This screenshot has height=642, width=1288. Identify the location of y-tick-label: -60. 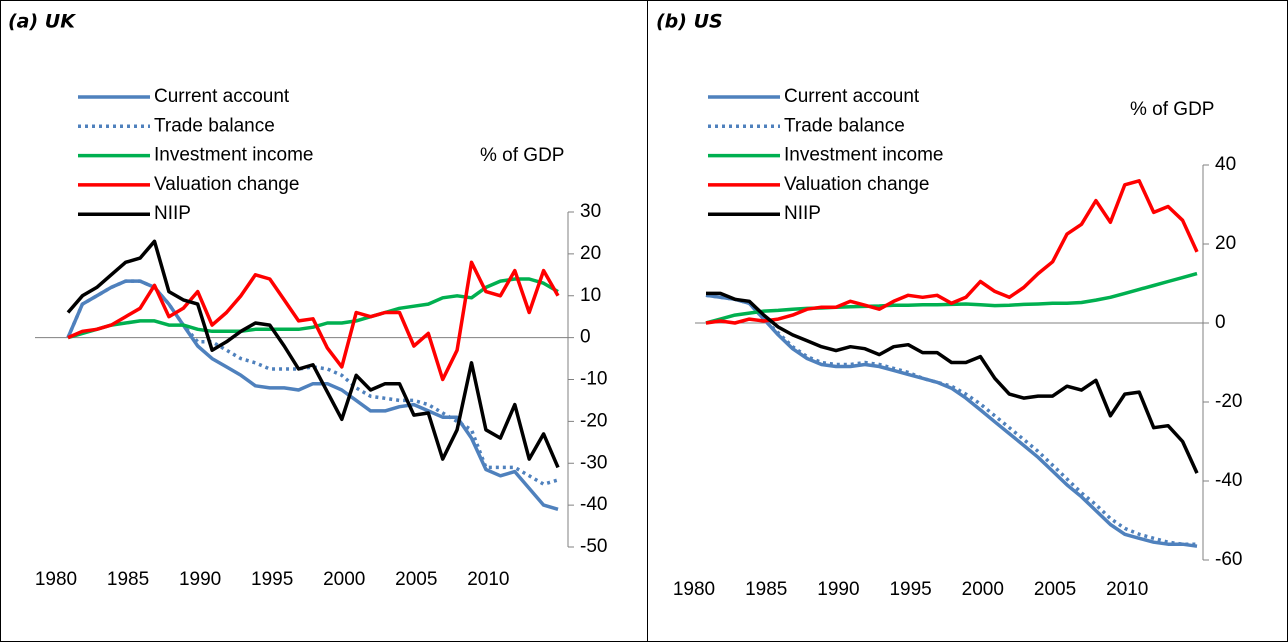
(1228, 559).